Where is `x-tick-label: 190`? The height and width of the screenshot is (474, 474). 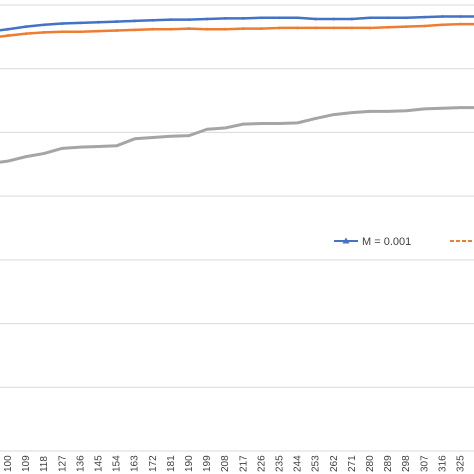 x-tick-label: 190 is located at coordinates (189, 463).